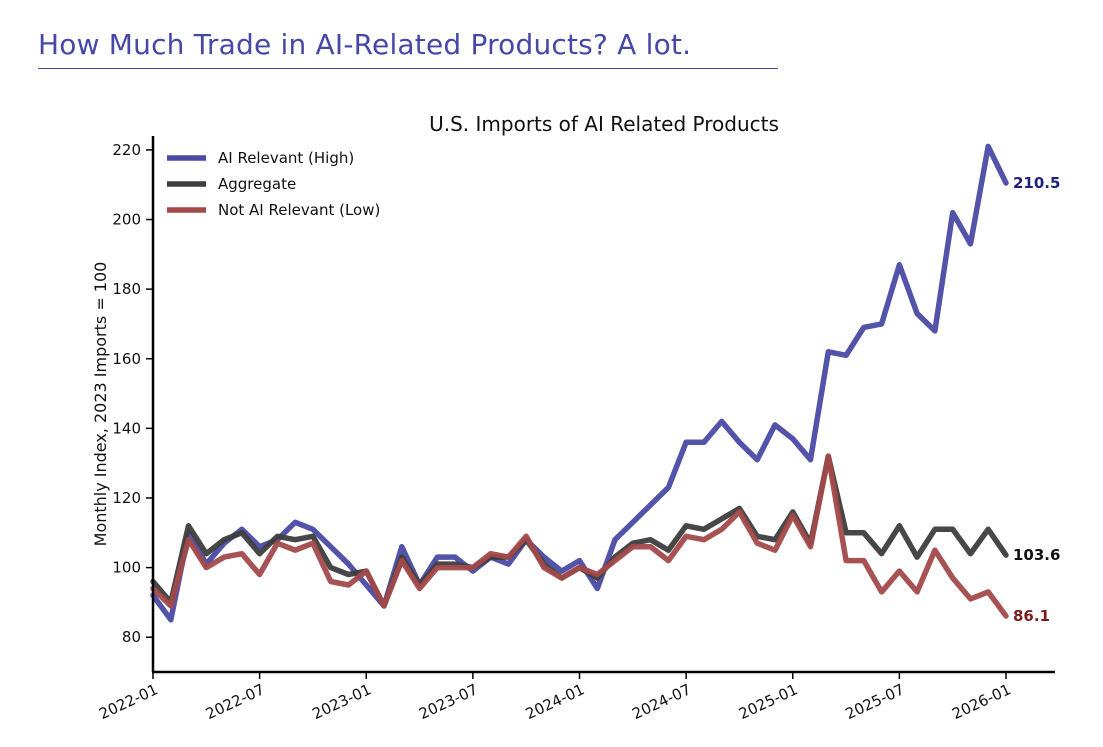  I want to click on x-tick-label: 2026-01, so click(981, 701).